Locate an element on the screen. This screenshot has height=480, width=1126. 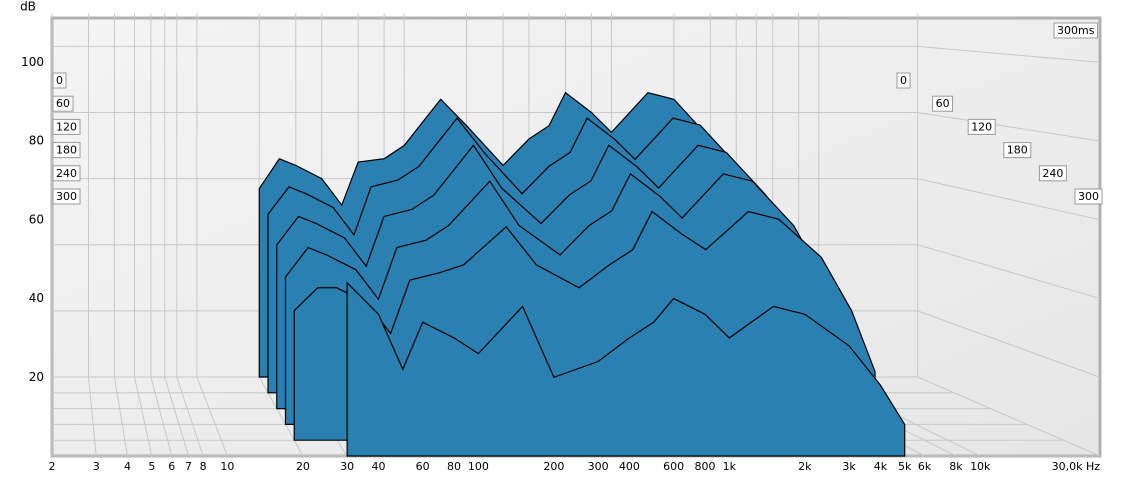
x-tick-label: 6 is located at coordinates (171, 466).